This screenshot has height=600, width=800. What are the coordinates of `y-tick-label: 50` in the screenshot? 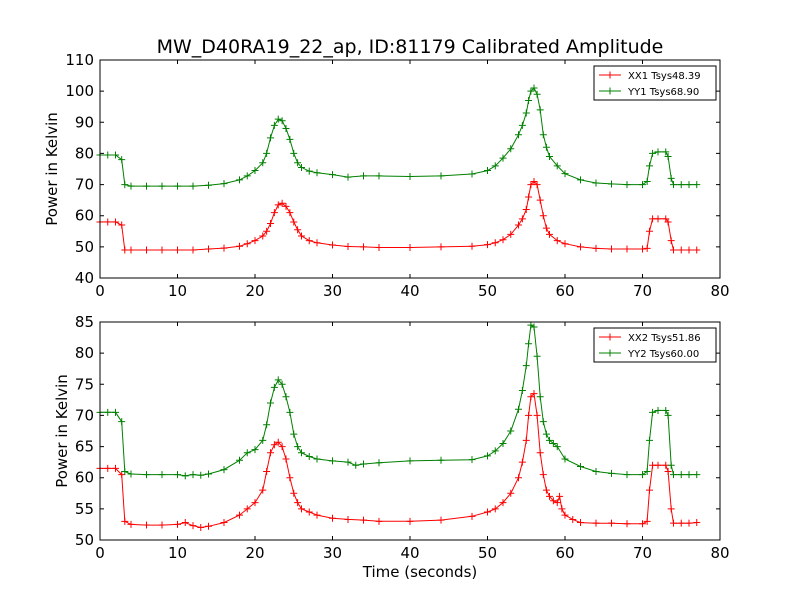 It's located at (84, 540).